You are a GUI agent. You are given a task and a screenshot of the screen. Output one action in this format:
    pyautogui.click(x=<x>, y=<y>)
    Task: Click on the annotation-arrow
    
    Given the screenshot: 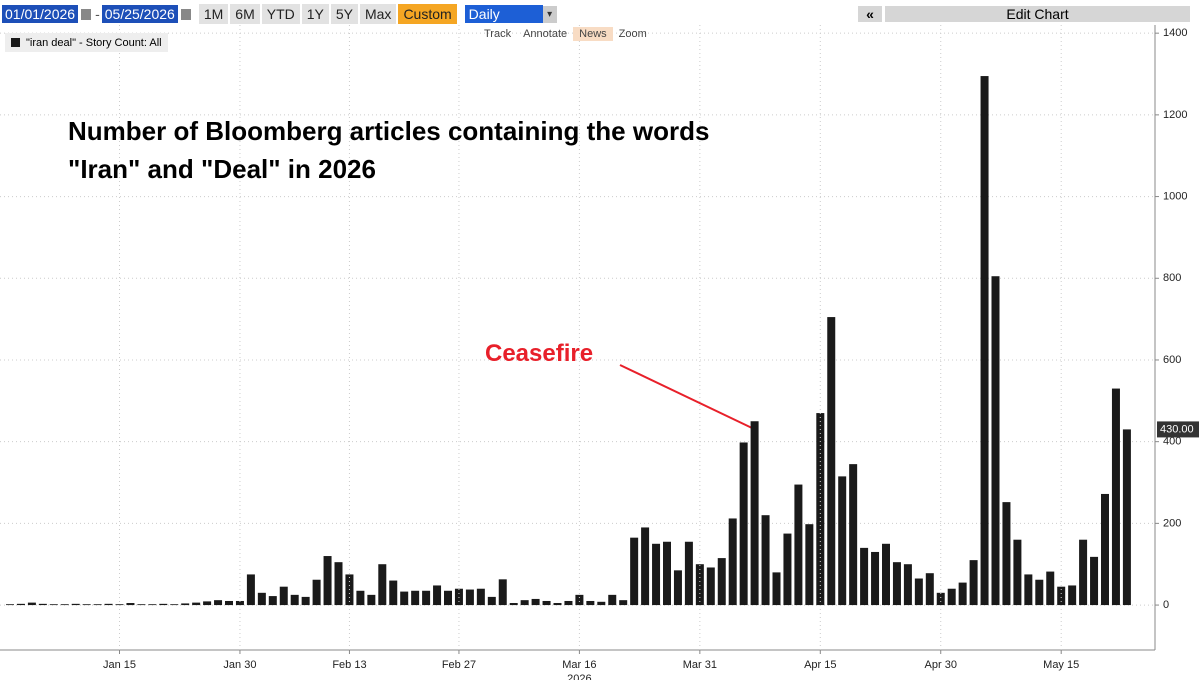 What is the action you would take?
    pyautogui.click(x=686, y=396)
    